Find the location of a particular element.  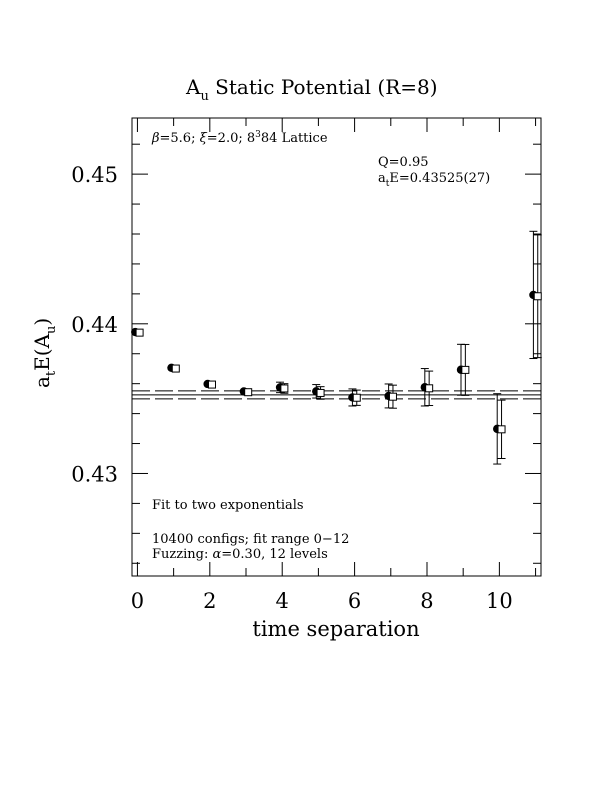

fit-method-label: Fit to two exponentials is located at coordinates (228, 505).